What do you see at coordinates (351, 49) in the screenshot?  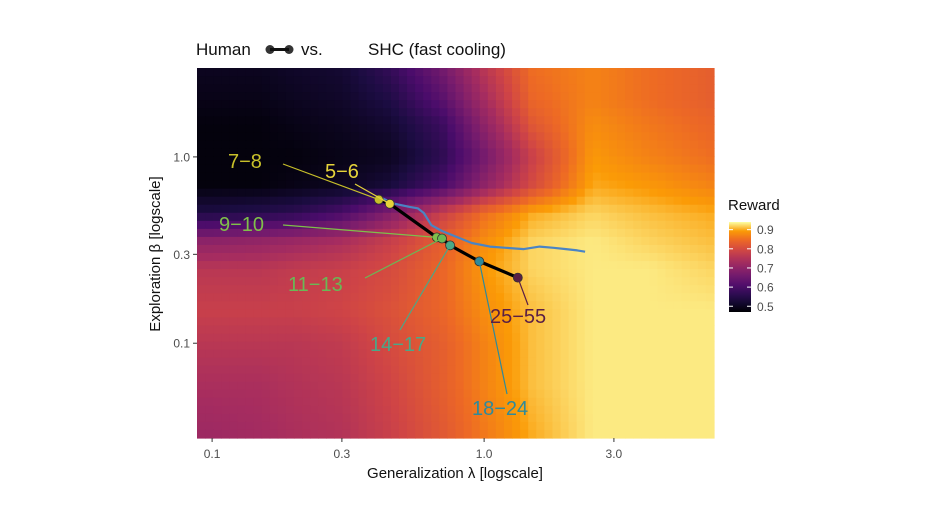 I see `chart-title: Human vs. SHC (fast cooling)` at bounding box center [351, 49].